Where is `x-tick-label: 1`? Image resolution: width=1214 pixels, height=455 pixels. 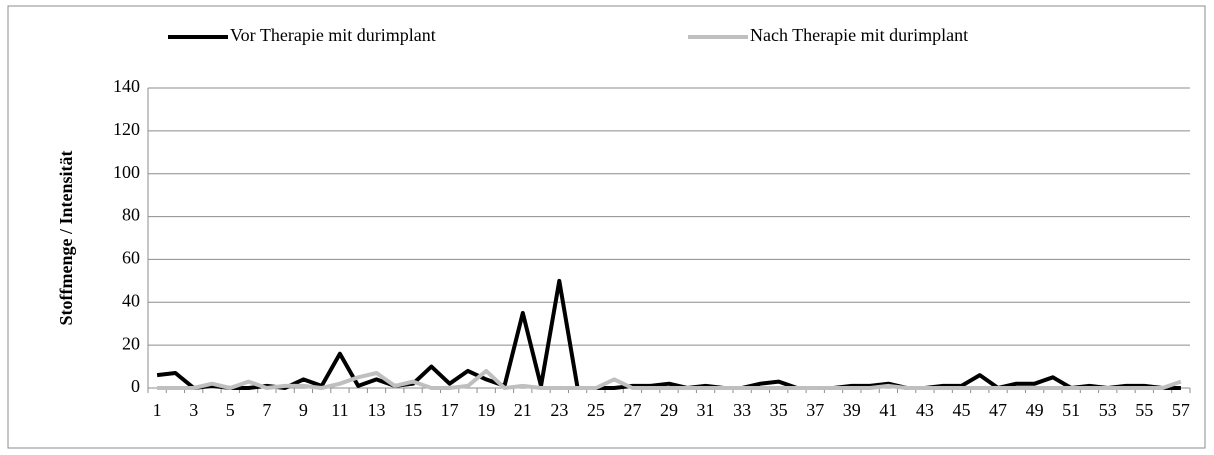
x-tick-label: 1 is located at coordinates (157, 410).